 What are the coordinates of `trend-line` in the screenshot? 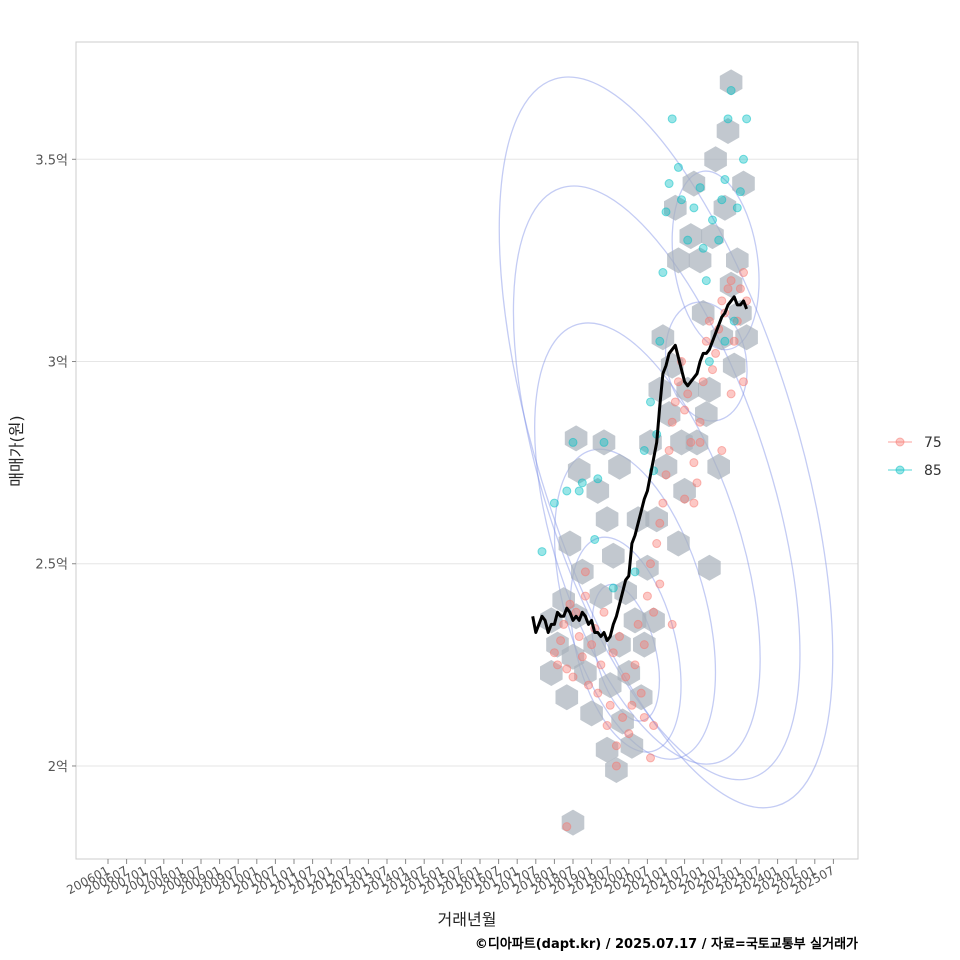 It's located at (639, 469).